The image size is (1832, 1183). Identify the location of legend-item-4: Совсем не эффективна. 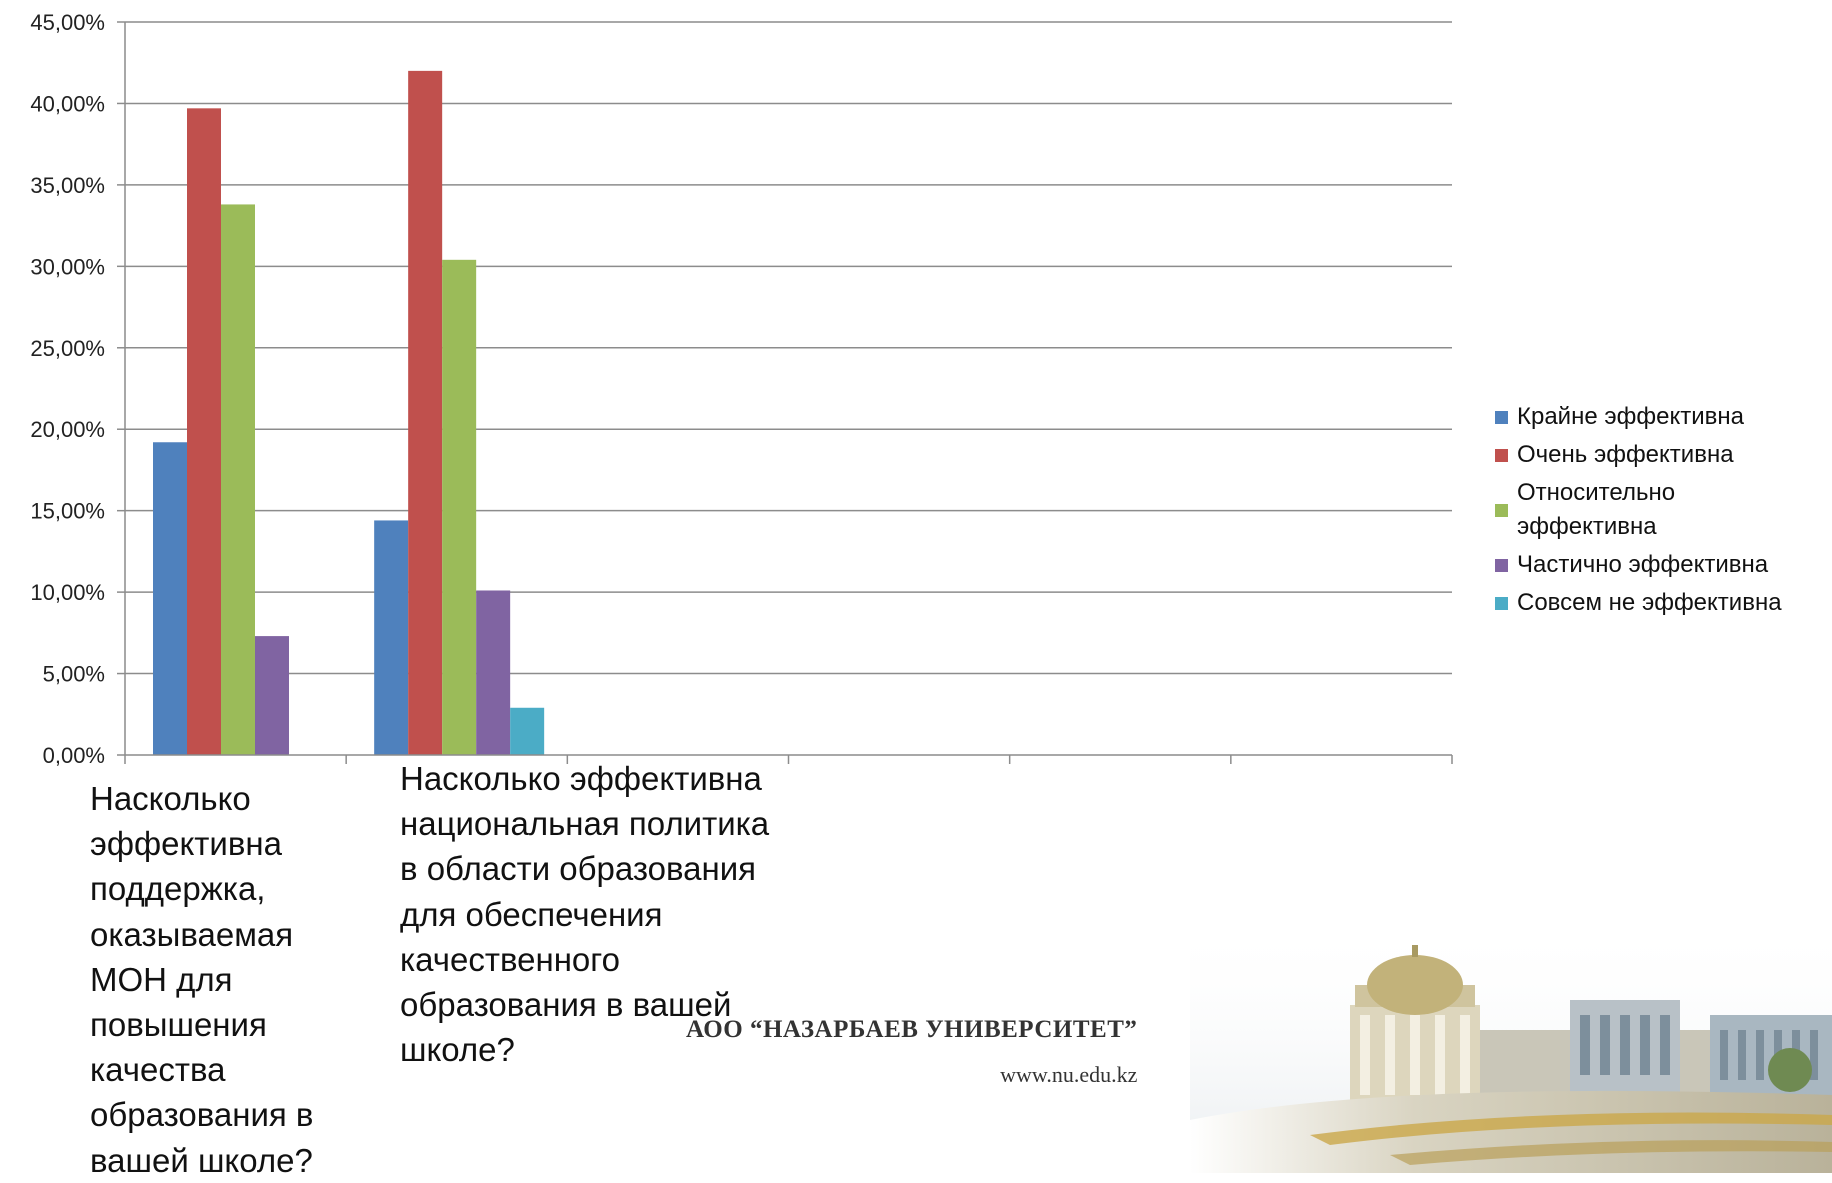
(1663, 603).